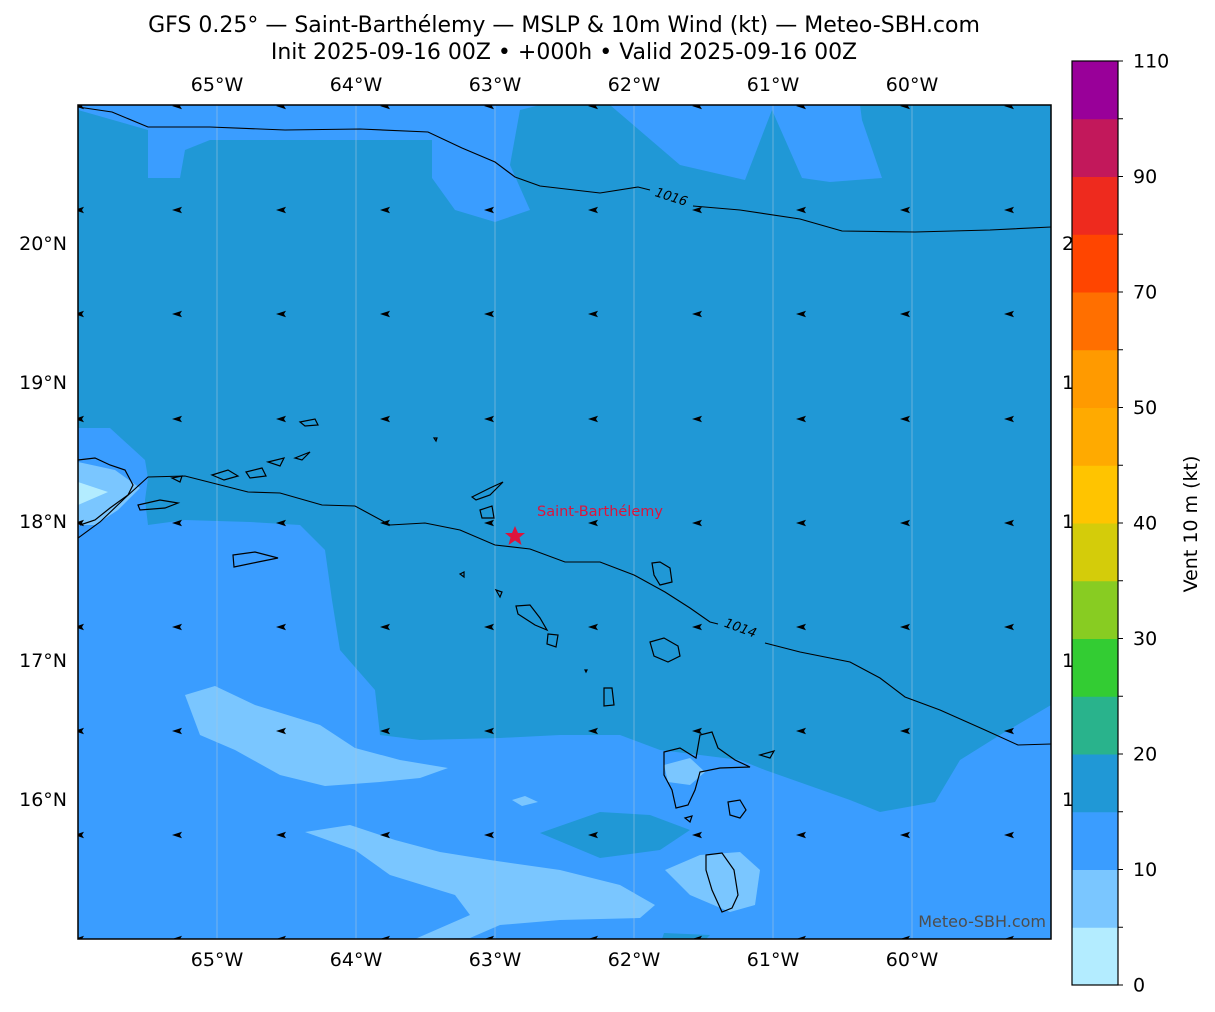  Describe the element at coordinates (982, 921) in the screenshot. I see `watermark: Meteo-SBH.com` at that location.